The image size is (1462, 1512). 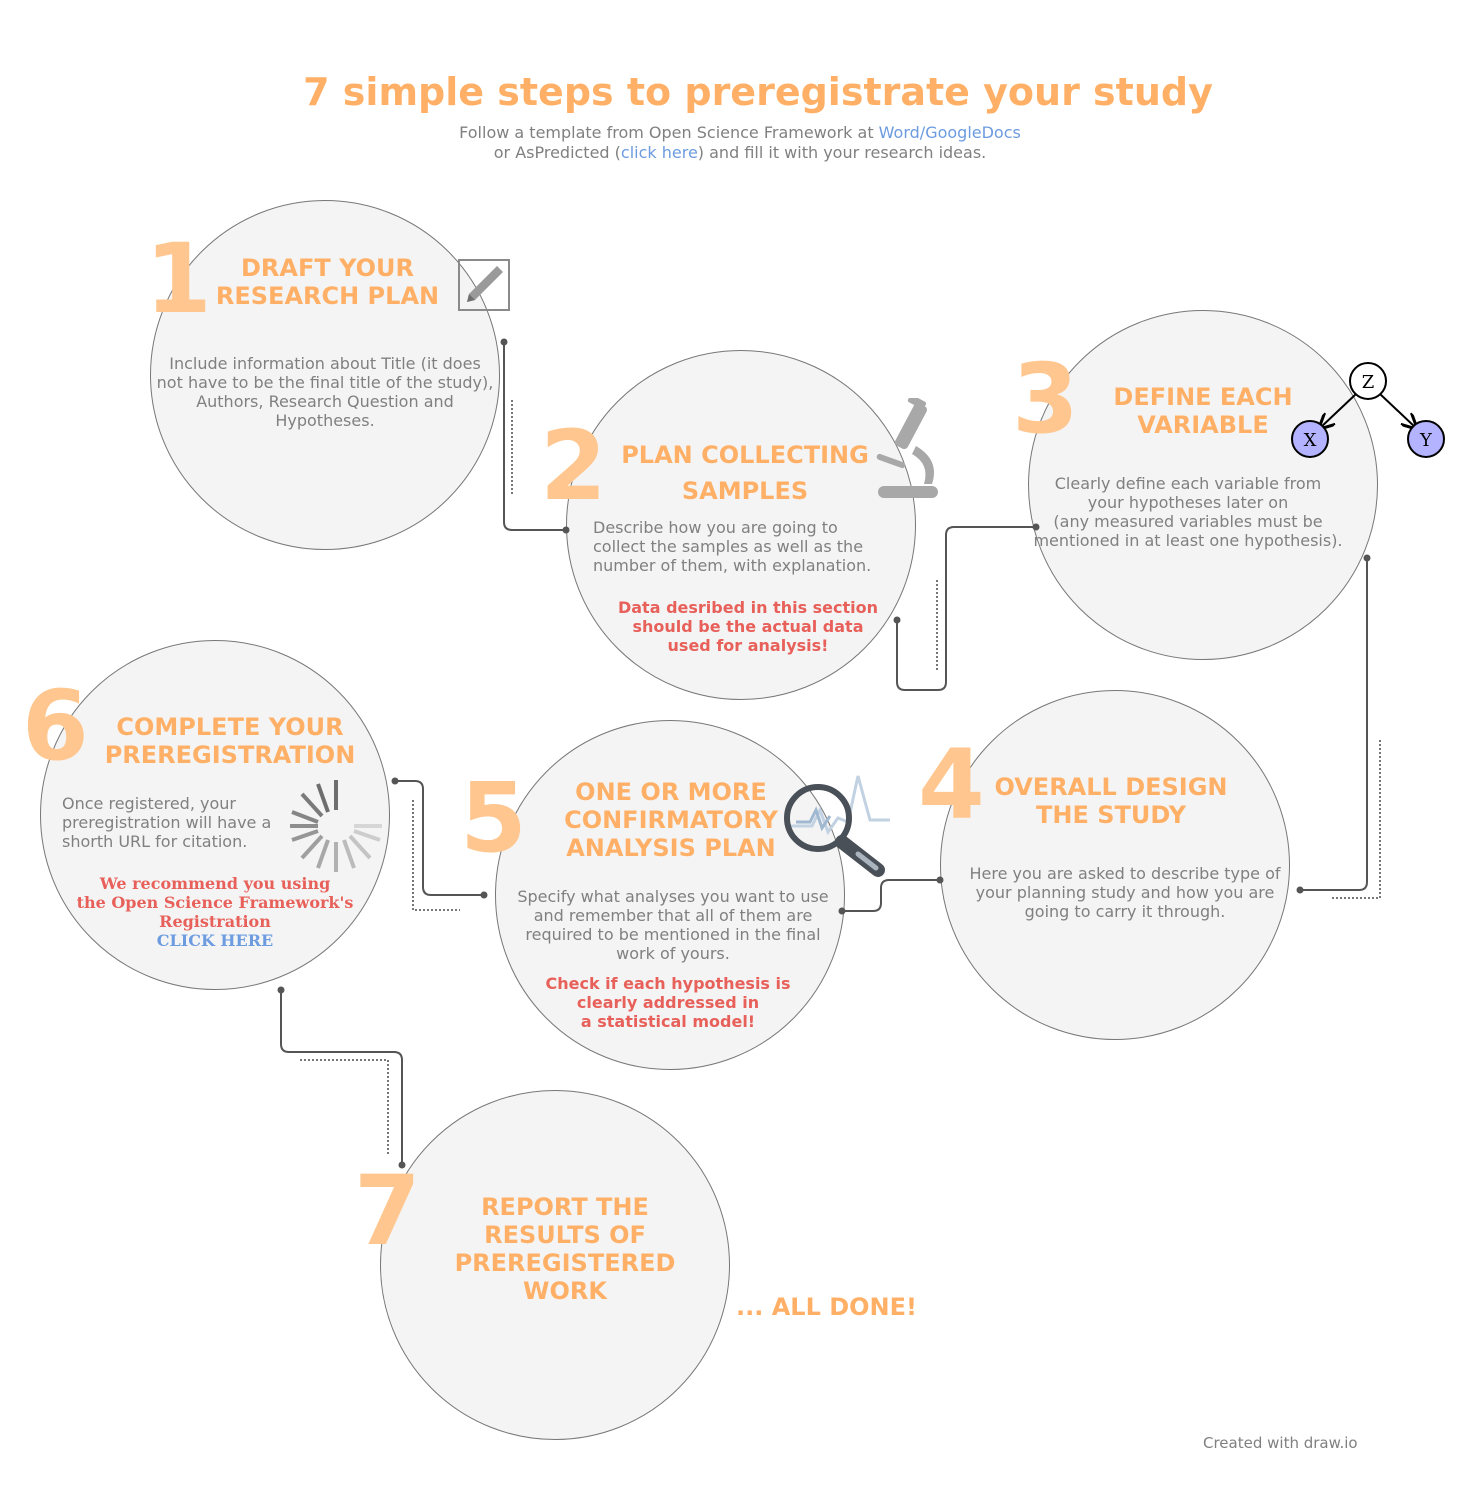 What do you see at coordinates (1203, 425) in the screenshot?
I see `heading-line: VARIABLE` at bounding box center [1203, 425].